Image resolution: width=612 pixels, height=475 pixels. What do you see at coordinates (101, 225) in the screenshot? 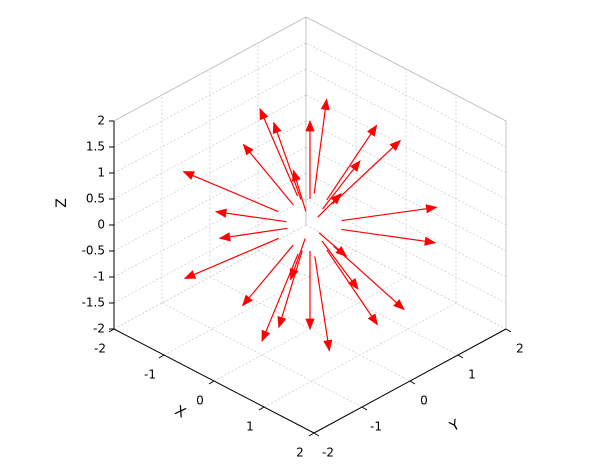
I see `z-tick-label: 0` at bounding box center [101, 225].